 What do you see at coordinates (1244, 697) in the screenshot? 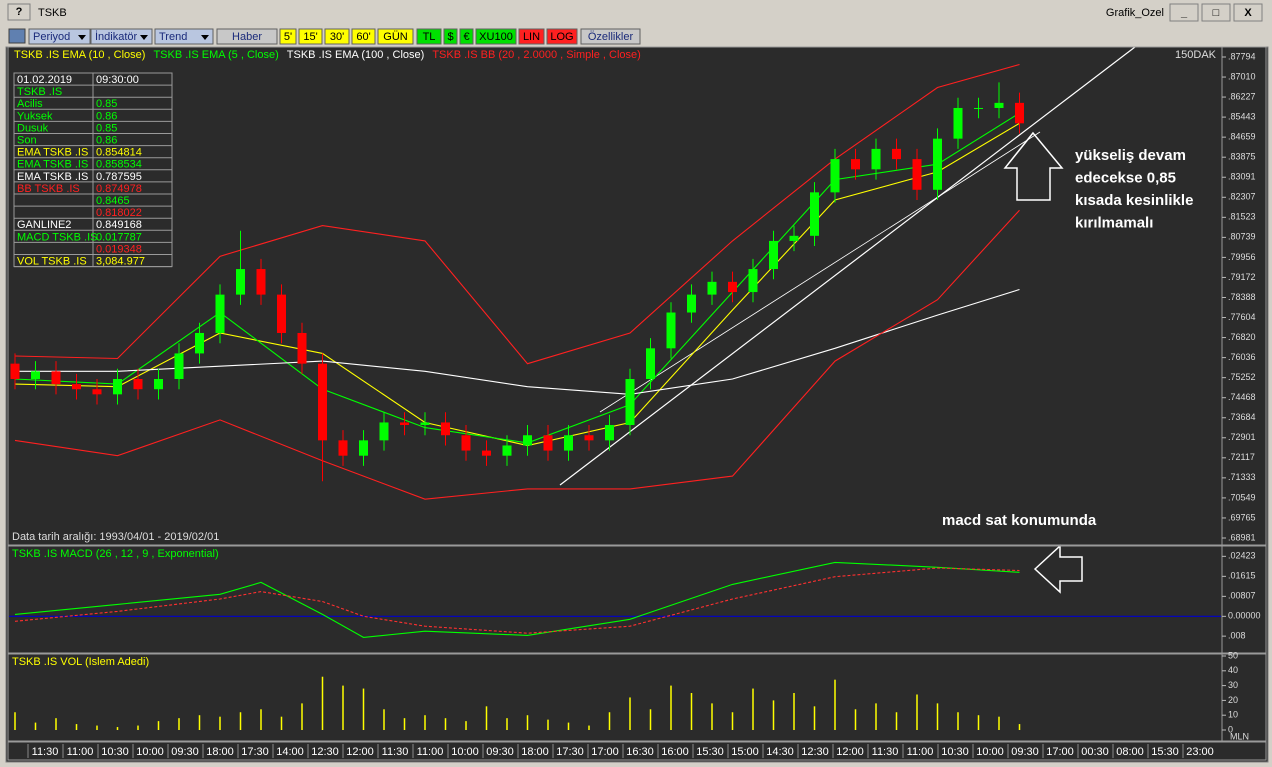
I see `axis-frame` at bounding box center [1244, 697].